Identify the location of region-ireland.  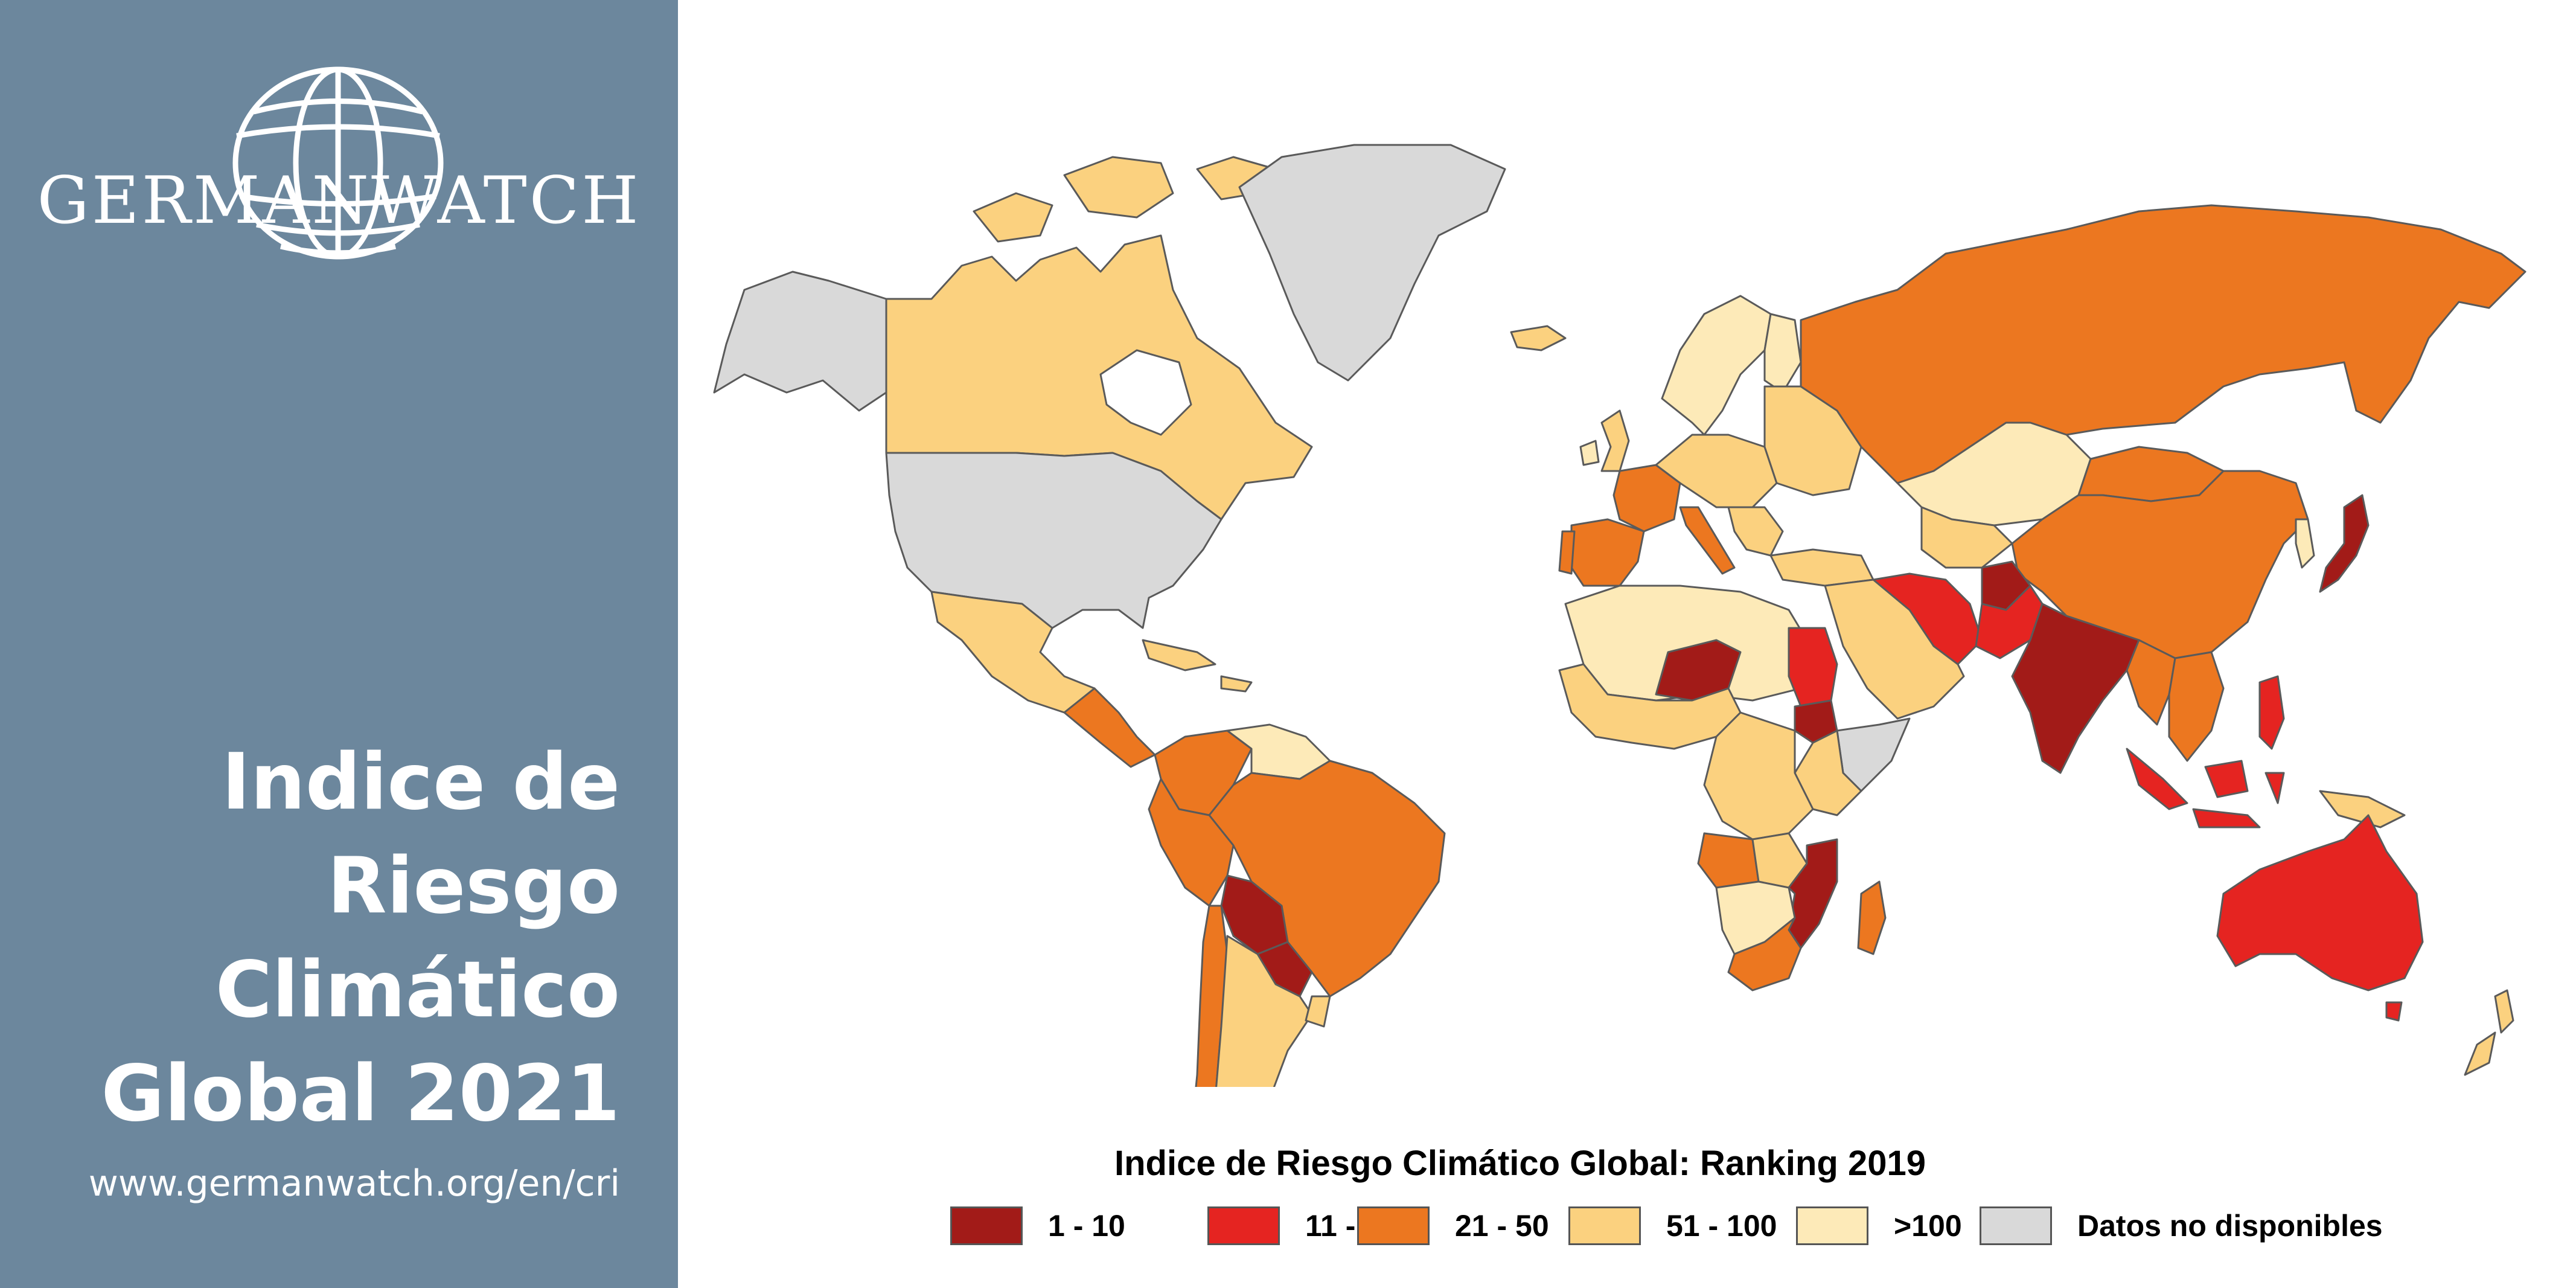
(1589, 453).